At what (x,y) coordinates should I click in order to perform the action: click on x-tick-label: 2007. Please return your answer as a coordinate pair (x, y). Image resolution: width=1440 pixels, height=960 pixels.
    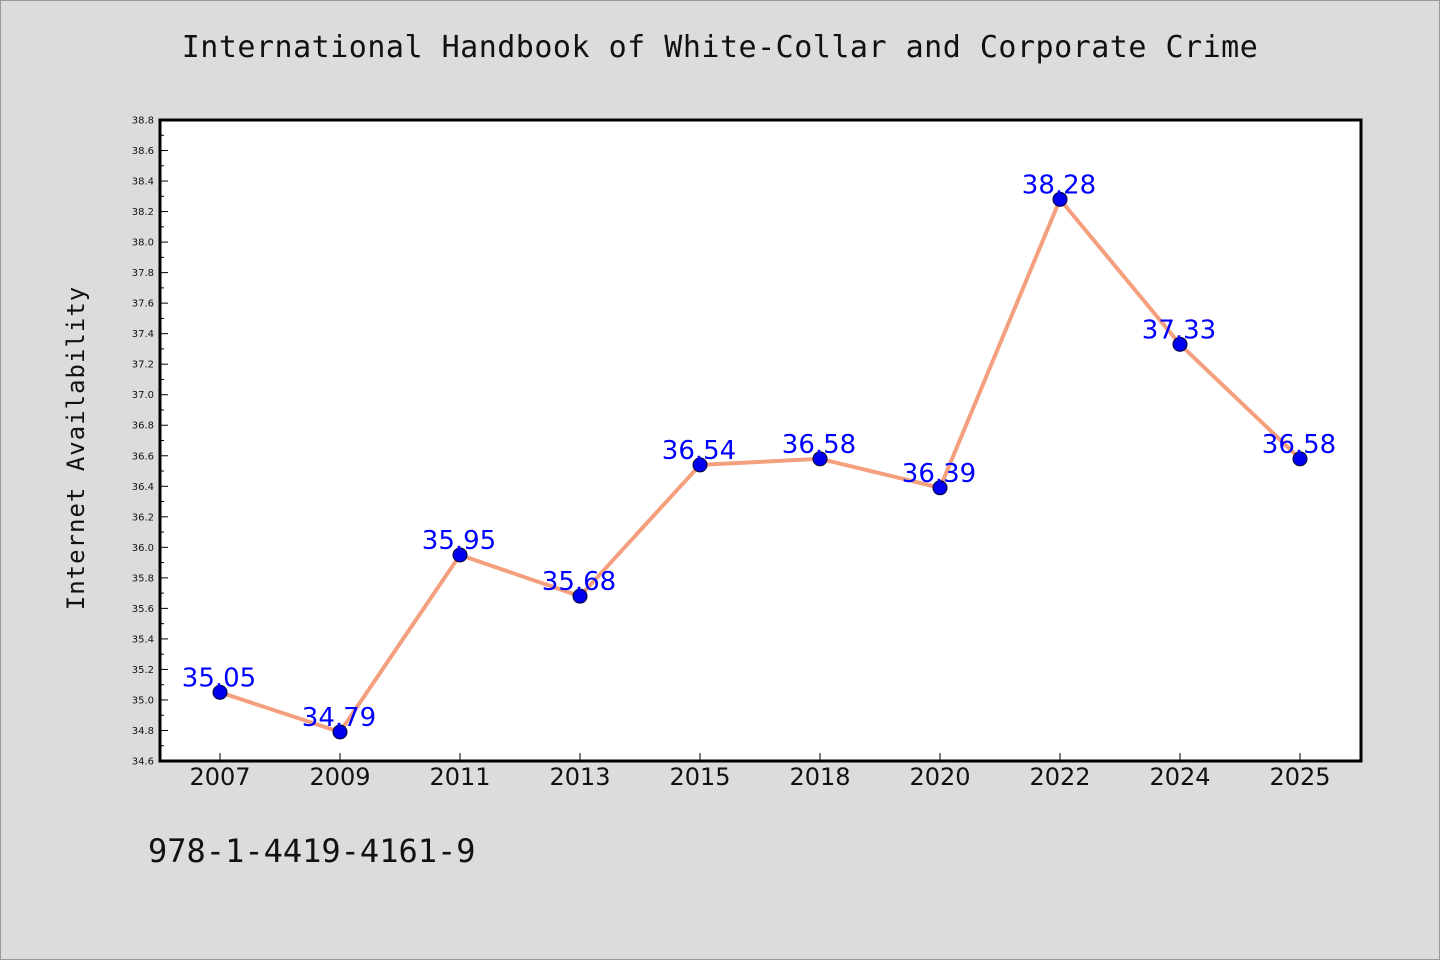
    Looking at the image, I should click on (219, 777).